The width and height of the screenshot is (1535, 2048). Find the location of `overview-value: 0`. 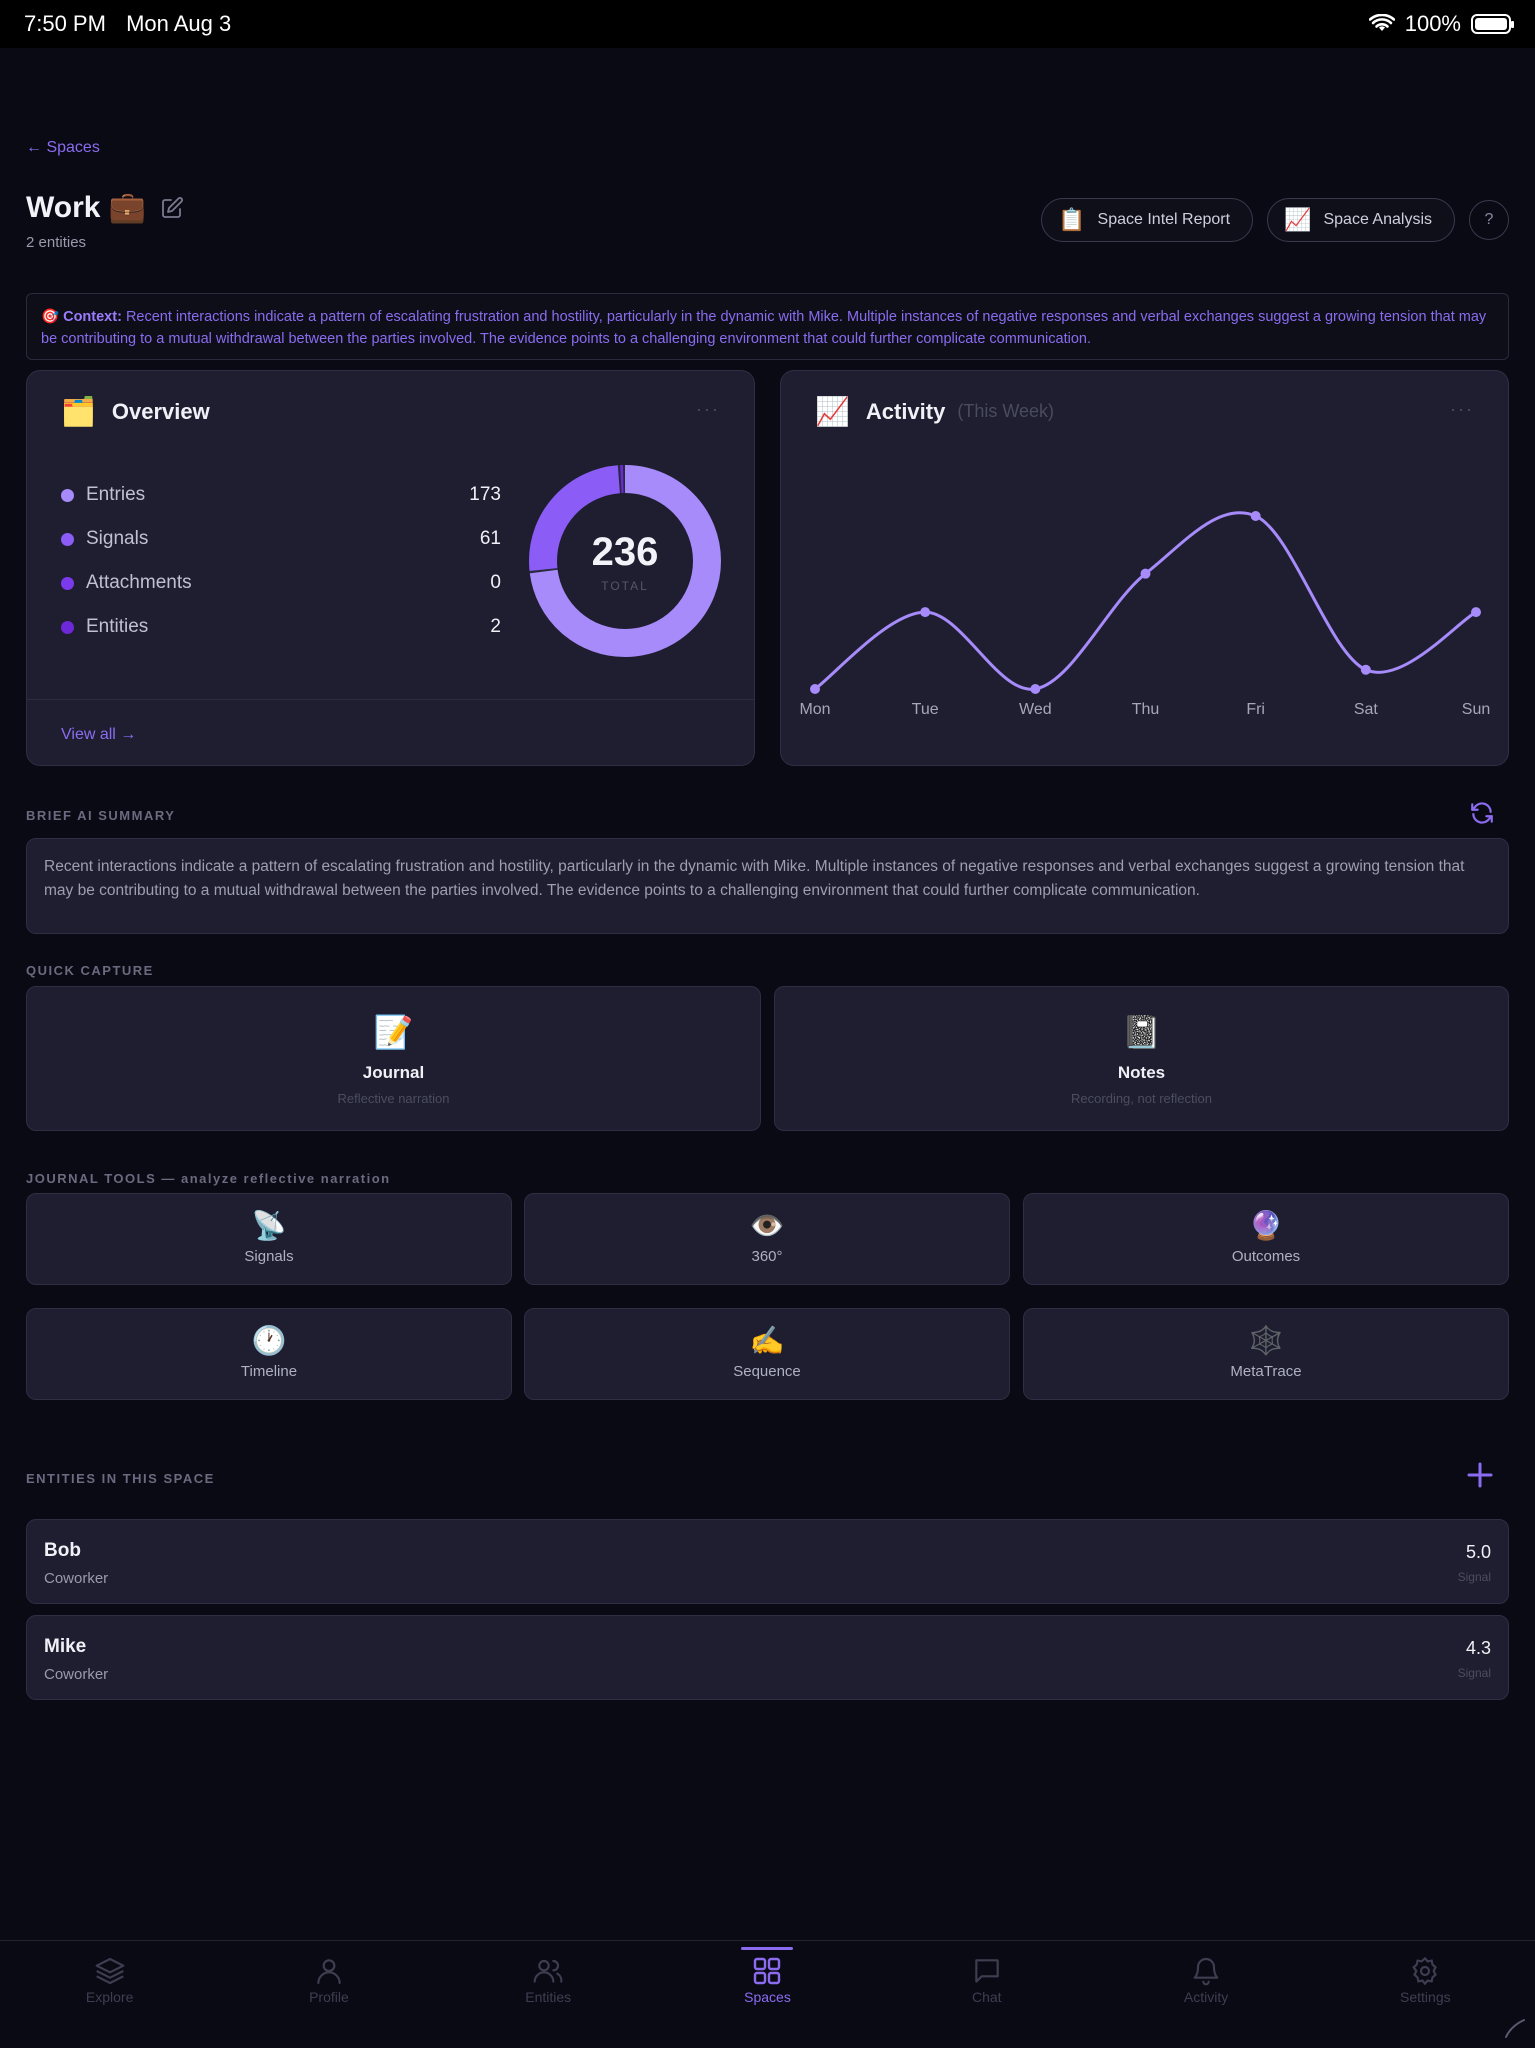

overview-value: 0 is located at coordinates (495, 582).